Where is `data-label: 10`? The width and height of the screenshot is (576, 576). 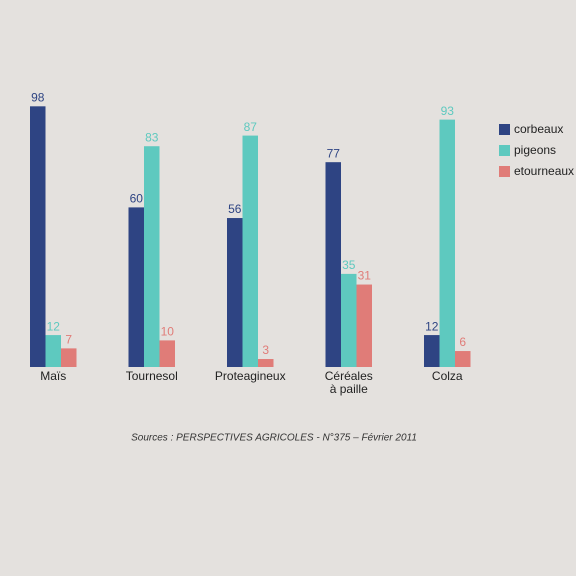
data-label: 10 is located at coordinates (168, 332).